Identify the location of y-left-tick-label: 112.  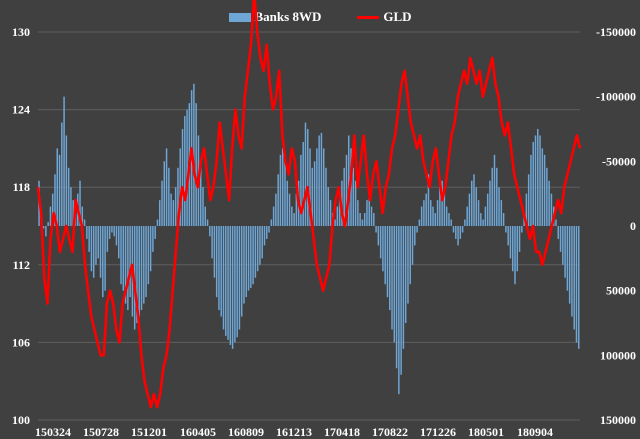
(21, 265).